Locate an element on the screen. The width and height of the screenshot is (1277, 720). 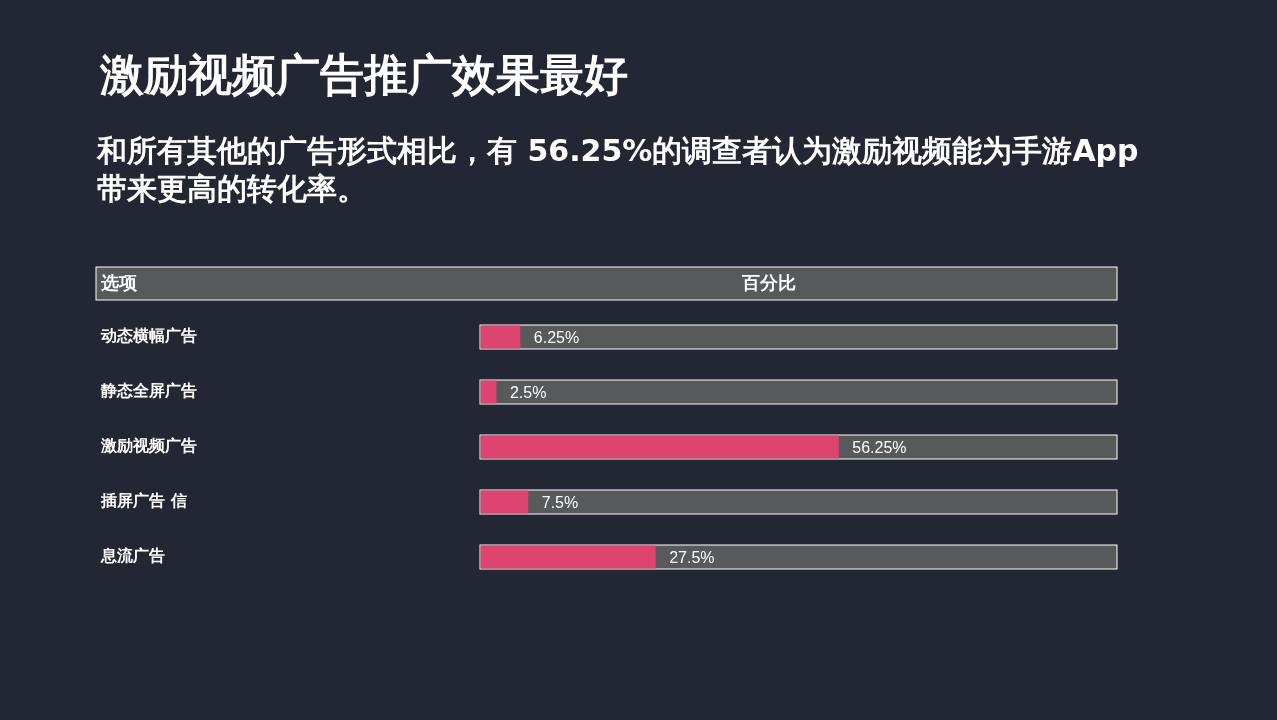
y-tick-label: 激励视频广告 is located at coordinates (148, 445).